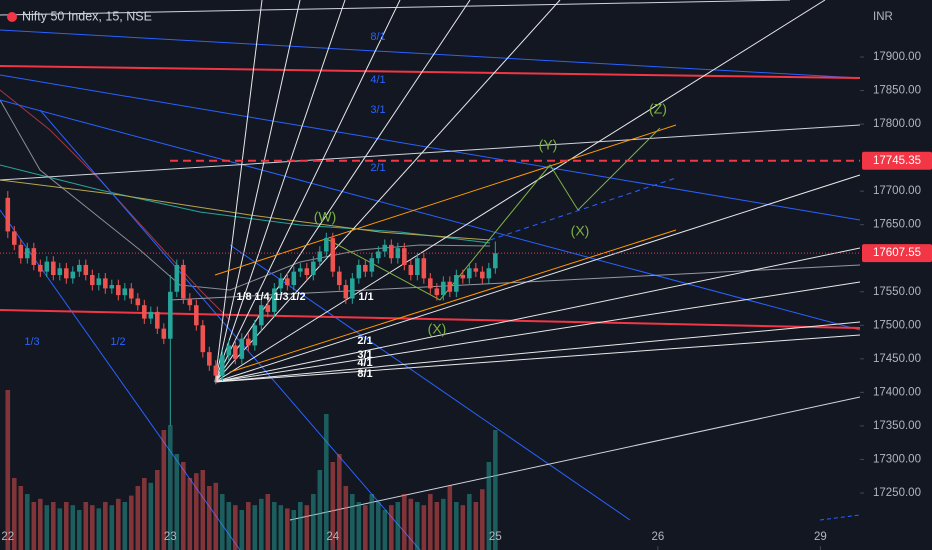  What do you see at coordinates (897, 325) in the screenshot?
I see `y-tick-label: 17500.00` at bounding box center [897, 325].